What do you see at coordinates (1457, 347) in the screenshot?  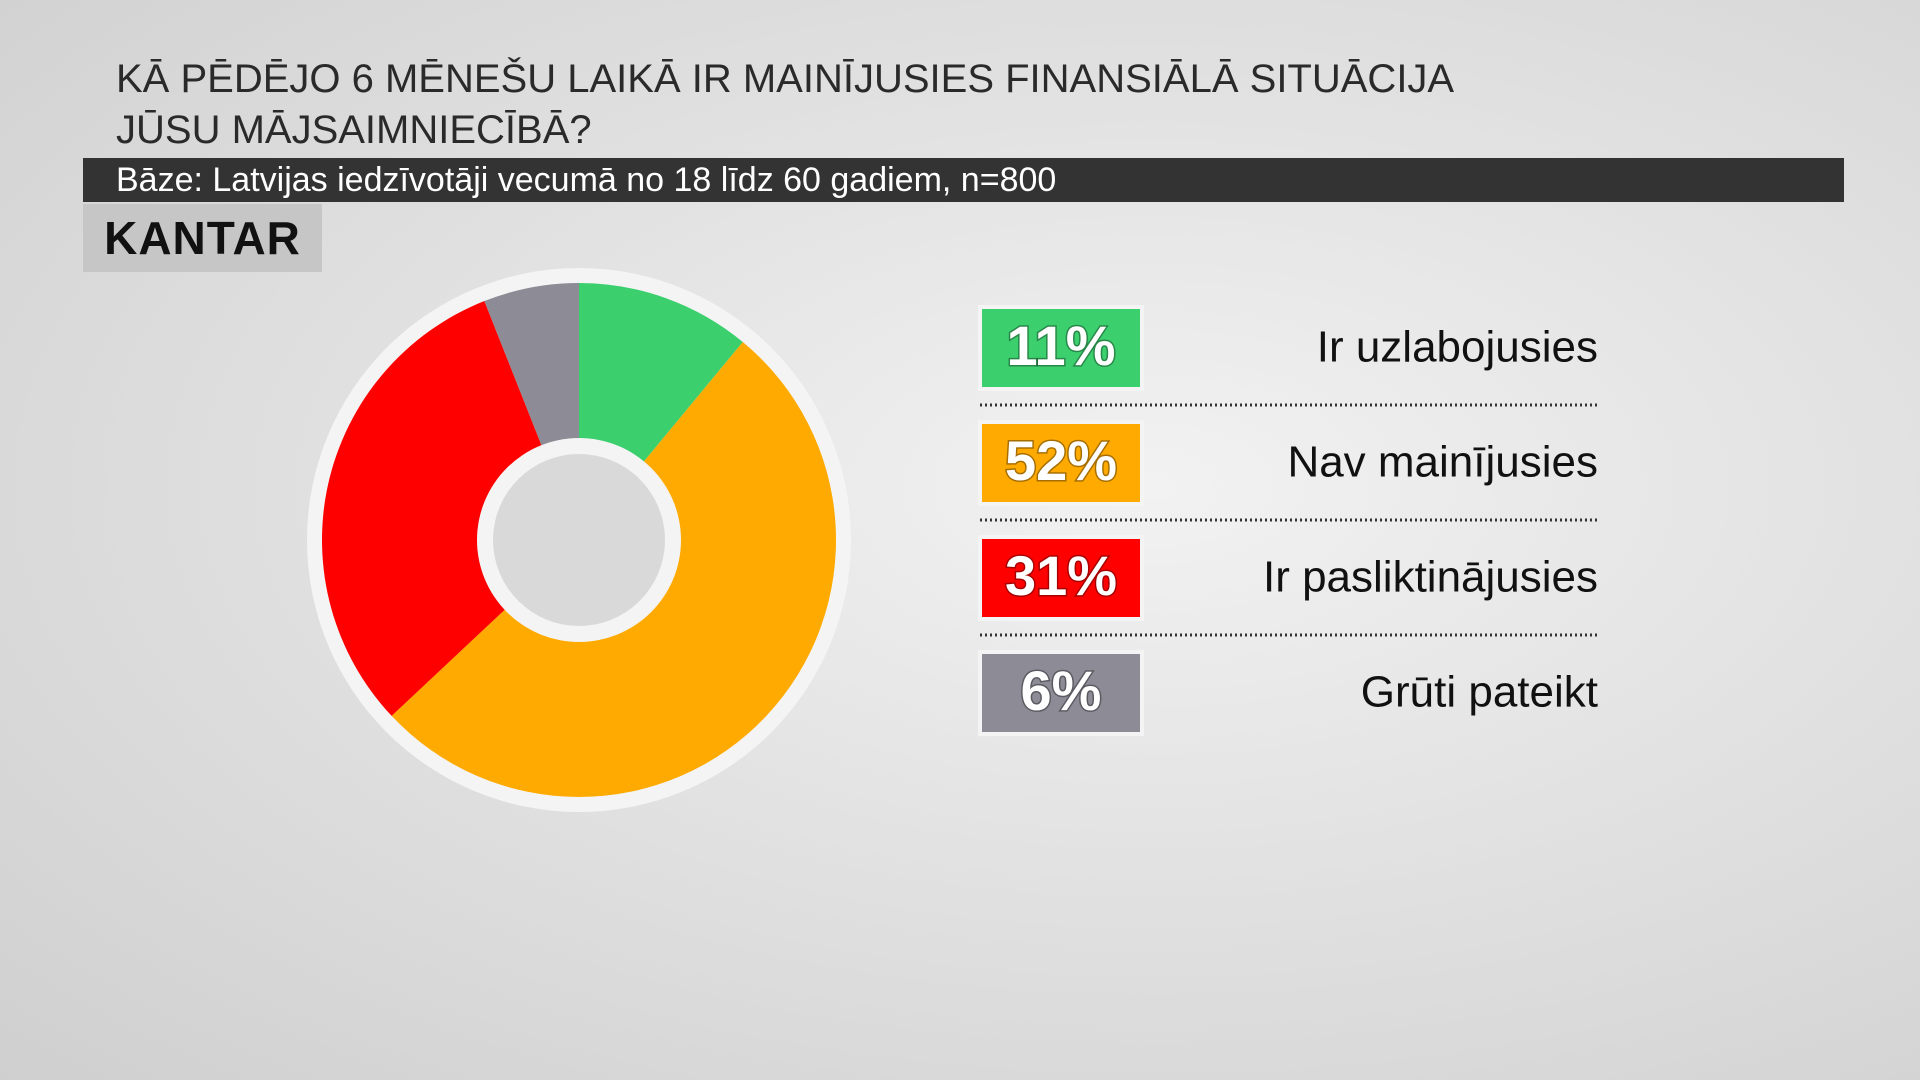 I see `legend-label: Ir uzlabojusies` at bounding box center [1457, 347].